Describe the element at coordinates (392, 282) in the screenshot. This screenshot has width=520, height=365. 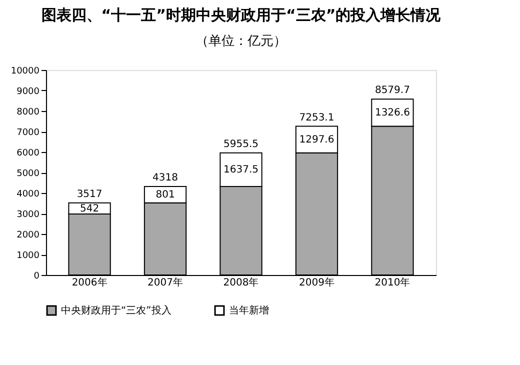
I see `x-tick-label: 2010年` at that location.